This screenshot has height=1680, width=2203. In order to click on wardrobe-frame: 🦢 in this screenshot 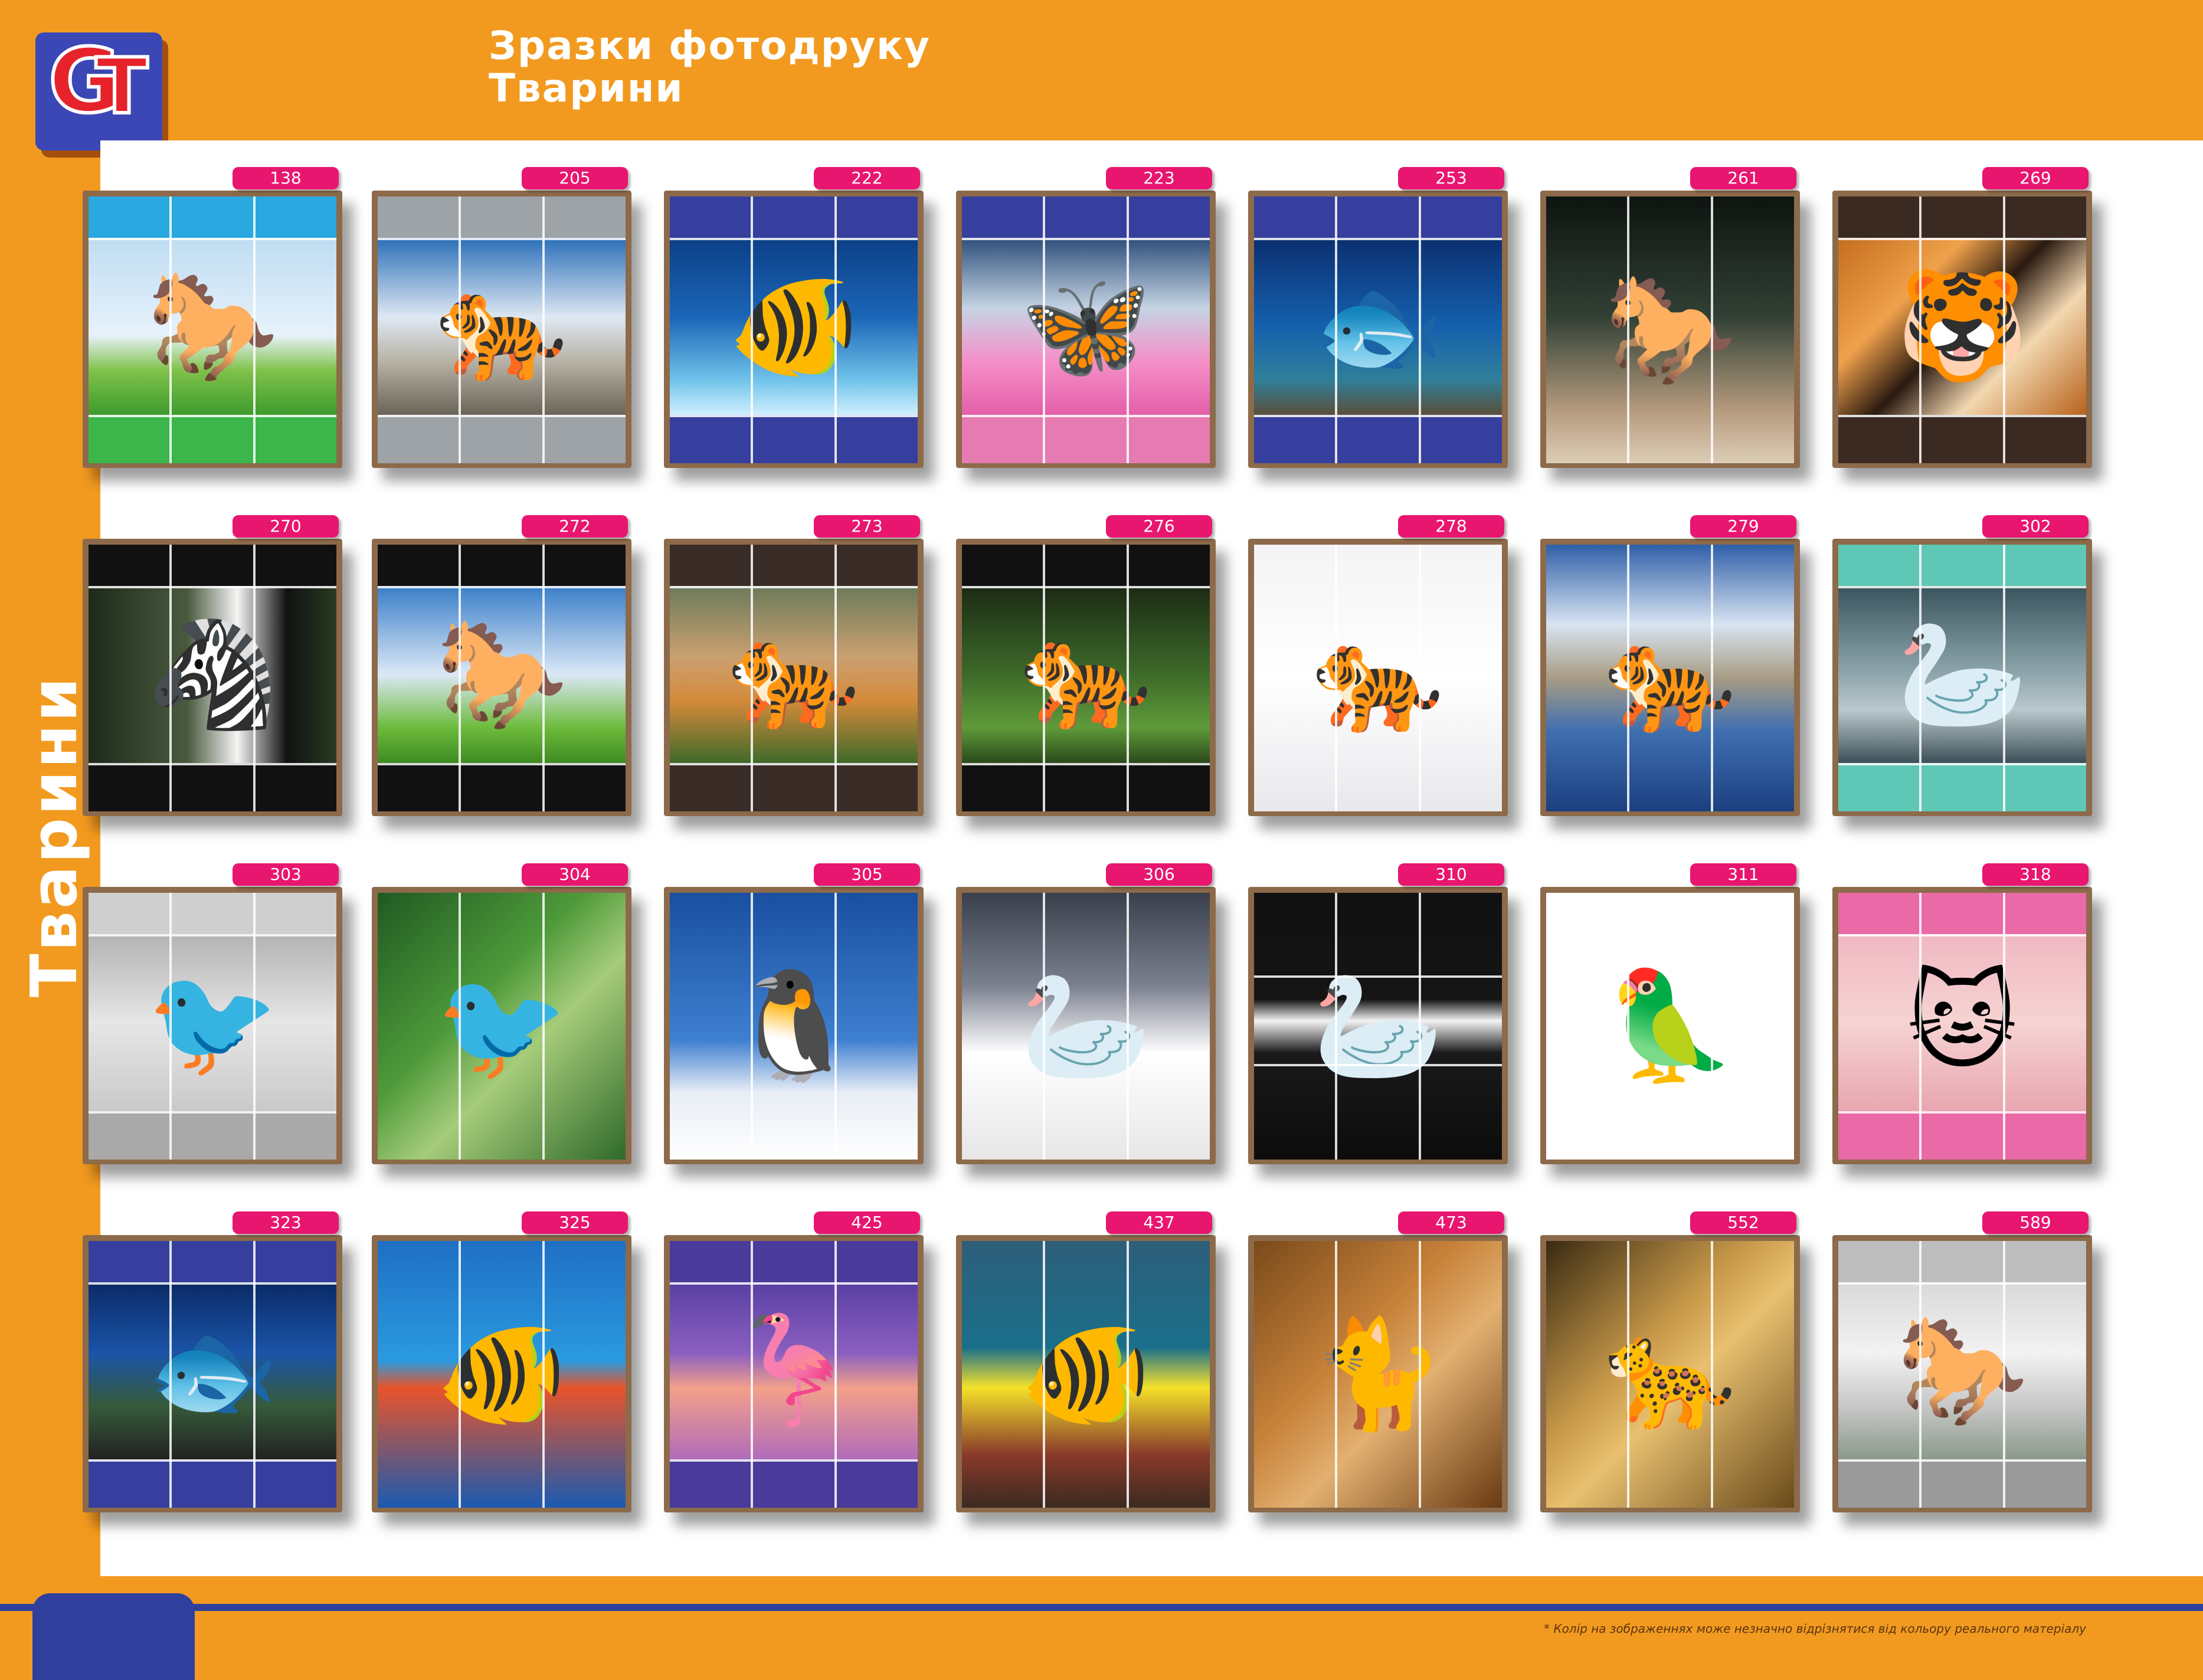, I will do `click(1086, 1025)`.